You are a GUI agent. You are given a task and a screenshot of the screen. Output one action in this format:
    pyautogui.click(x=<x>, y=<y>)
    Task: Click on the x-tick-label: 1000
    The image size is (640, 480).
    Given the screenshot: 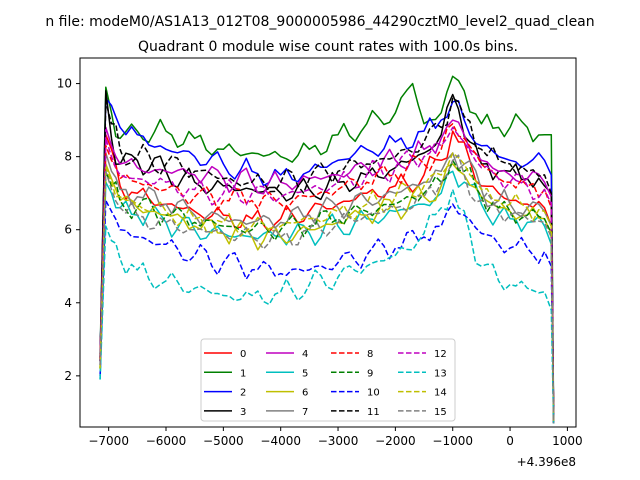 What is the action you would take?
    pyautogui.click(x=567, y=441)
    